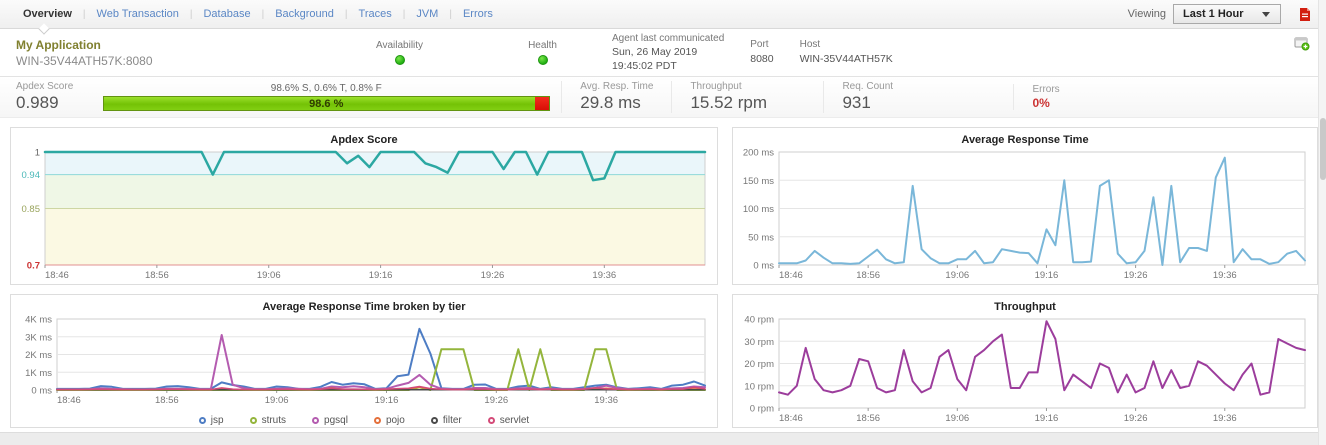 The height and width of the screenshot is (445, 1326). What do you see at coordinates (654, 52) in the screenshot?
I see `agent-date: Sun, 26 May 2019` at bounding box center [654, 52].